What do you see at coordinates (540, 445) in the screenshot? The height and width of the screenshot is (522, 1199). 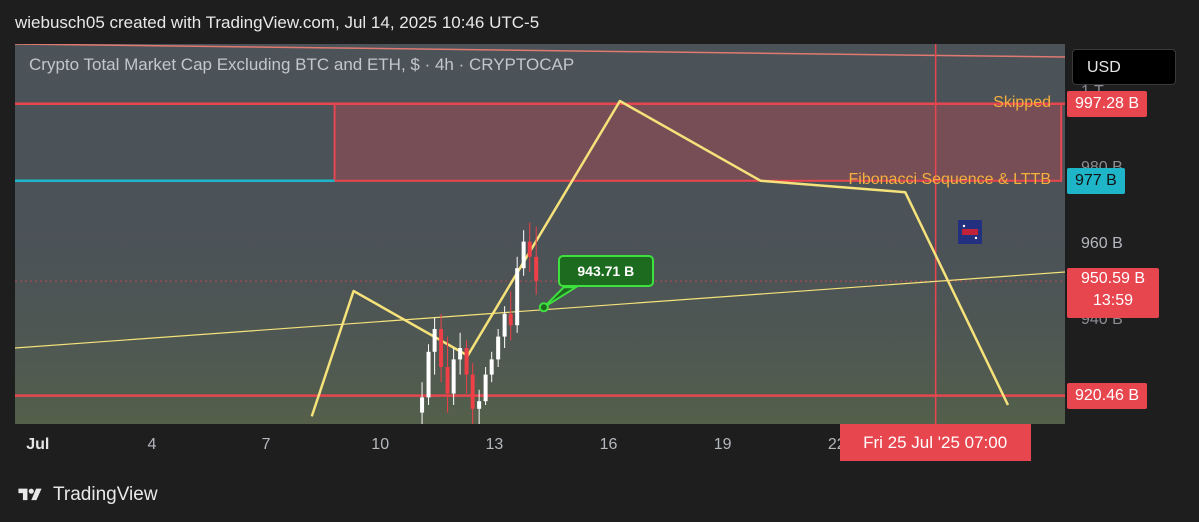 I see `time-axis: Jul 4 7 10 13 16 19 22 Fri 25 Jul '25 07:00` at bounding box center [540, 445].